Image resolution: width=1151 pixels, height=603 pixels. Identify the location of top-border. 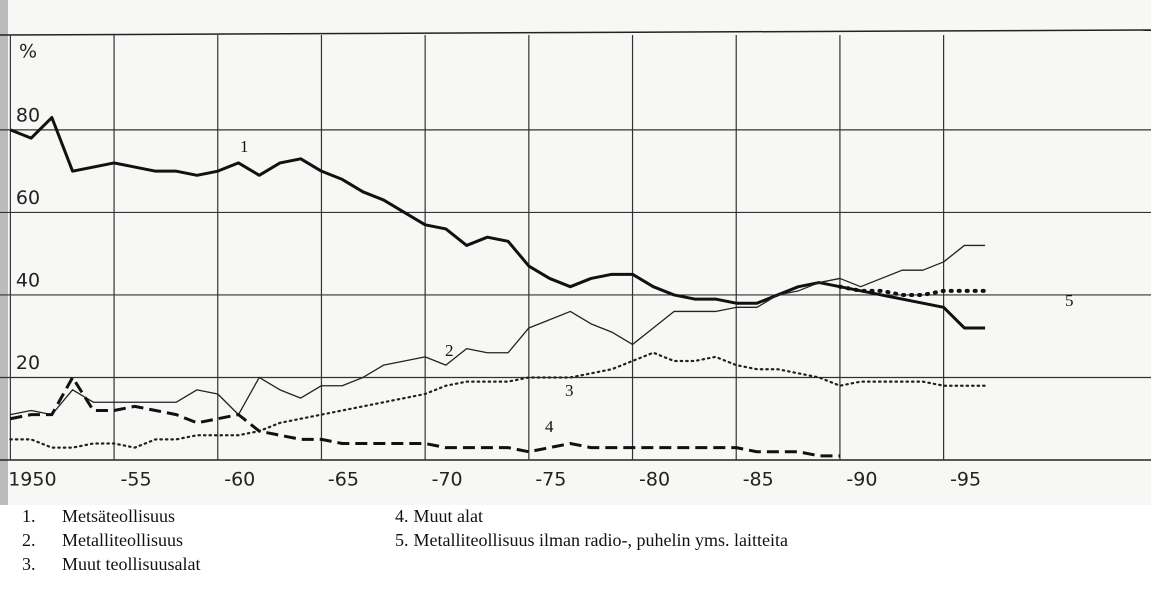
(575, 32).